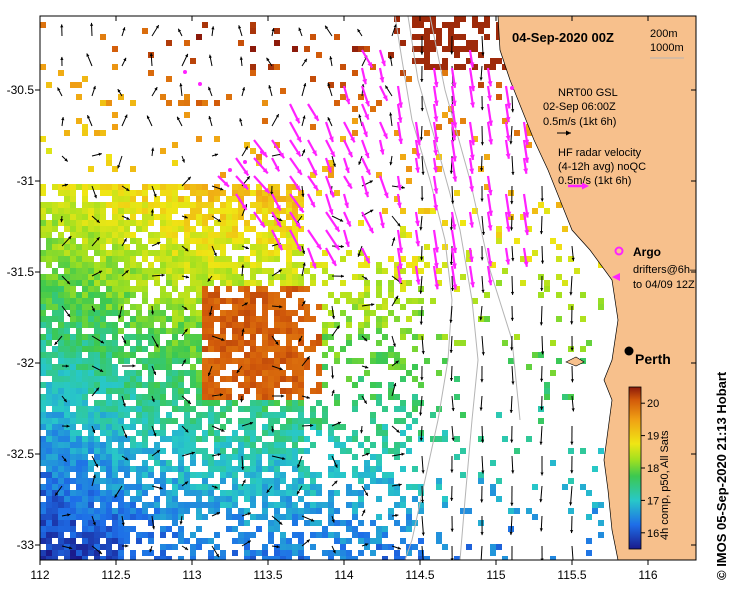  Describe the element at coordinates (602, 167) in the screenshot. I see `hf-radar-avg: (4-12h avg) noQC` at that location.